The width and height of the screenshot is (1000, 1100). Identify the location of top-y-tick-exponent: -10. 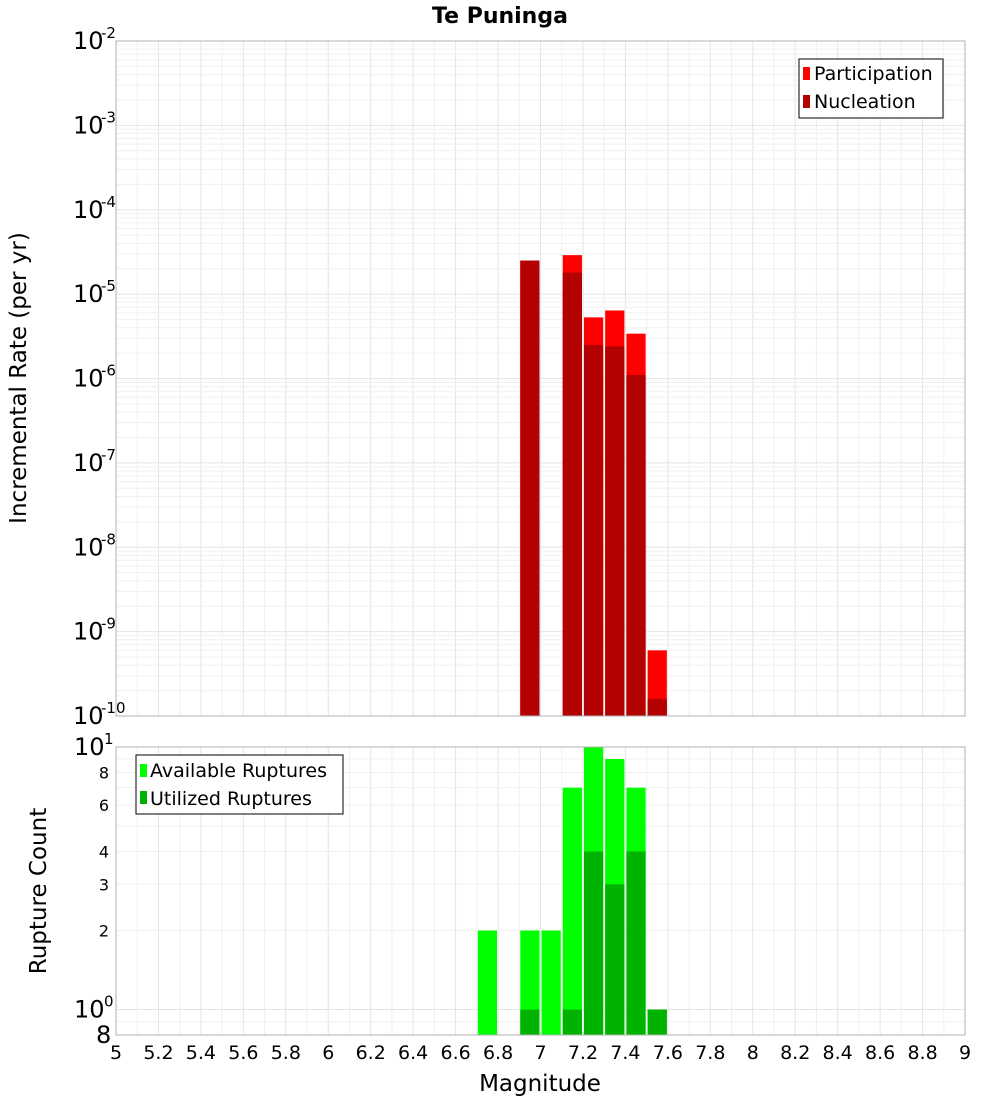
(113, 708).